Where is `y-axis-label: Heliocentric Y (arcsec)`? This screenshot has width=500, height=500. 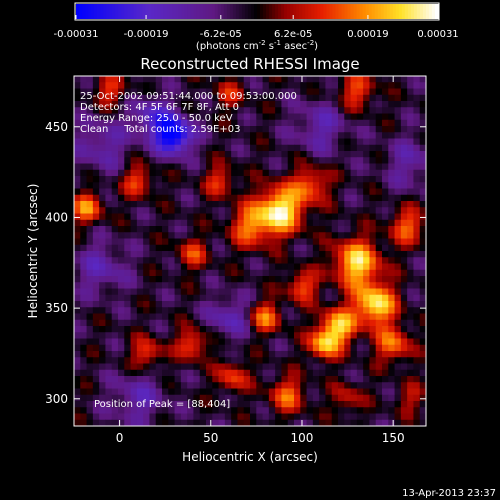
y-axis-label: Heliocentric Y (arcsec) is located at coordinates (33, 251).